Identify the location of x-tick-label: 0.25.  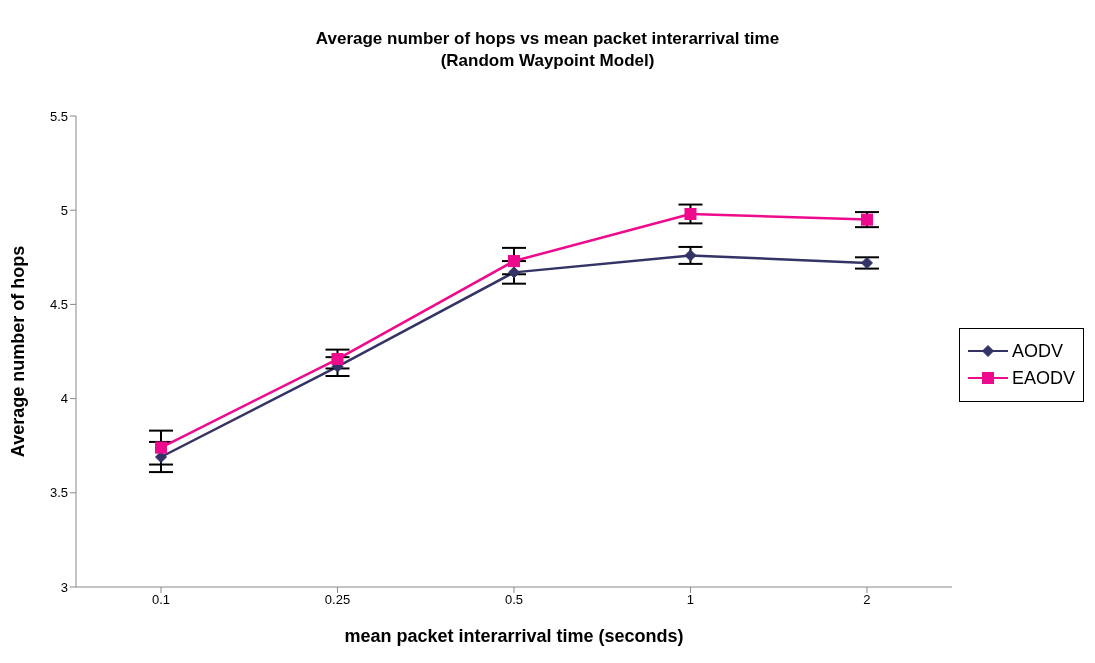
(337, 600).